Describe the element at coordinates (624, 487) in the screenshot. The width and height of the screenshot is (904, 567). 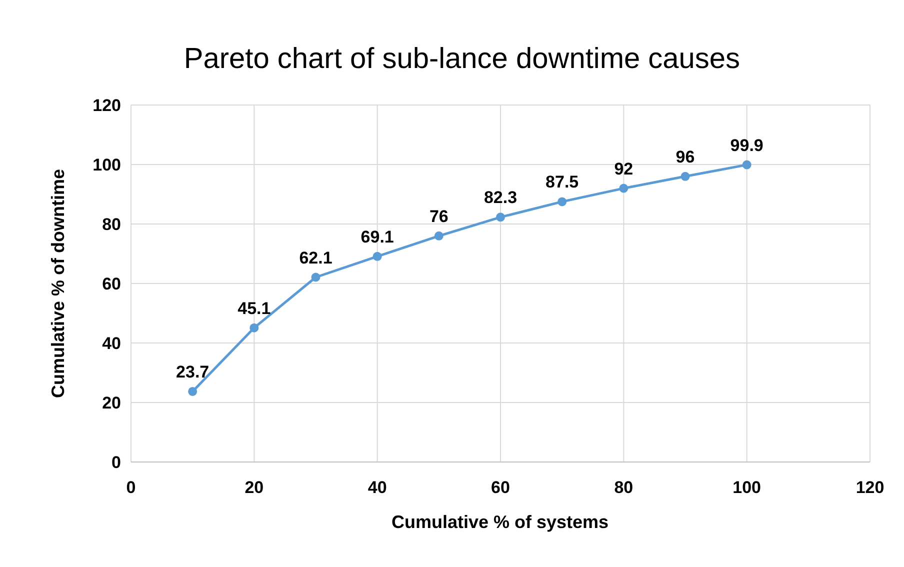
I see `x-tick-label: 80` at that location.